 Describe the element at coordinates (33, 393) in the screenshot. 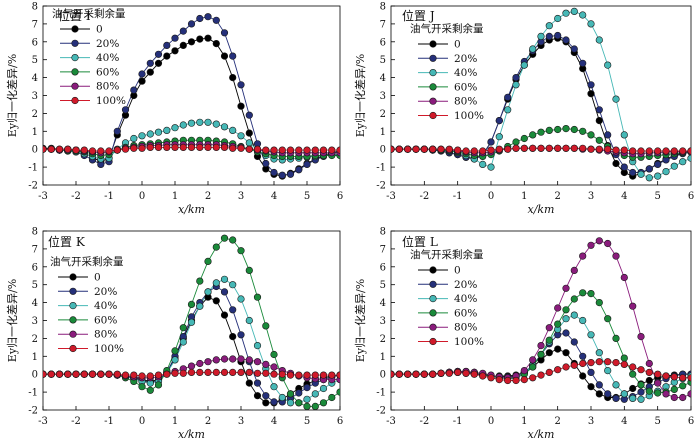

I see `y-tick-label: -1` at that location.